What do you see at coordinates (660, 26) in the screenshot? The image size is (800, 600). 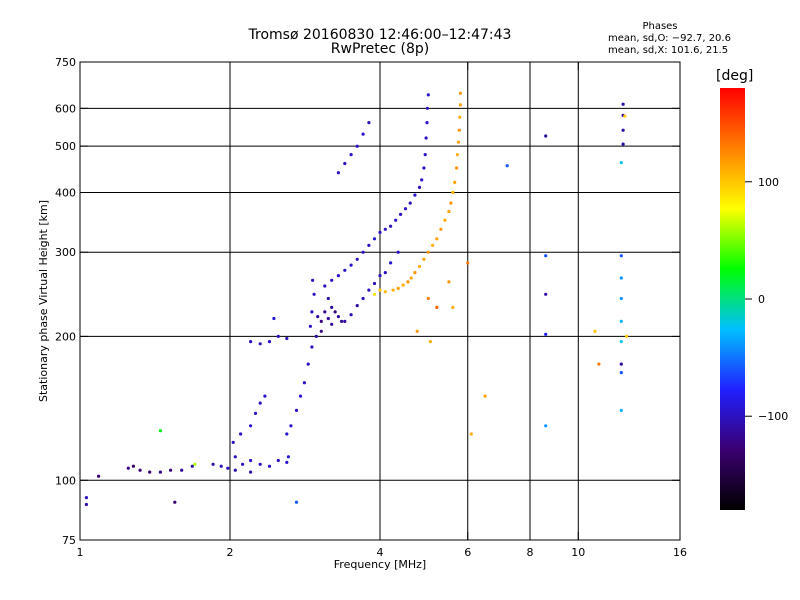 I see `phases-title: Phases` at bounding box center [660, 26].